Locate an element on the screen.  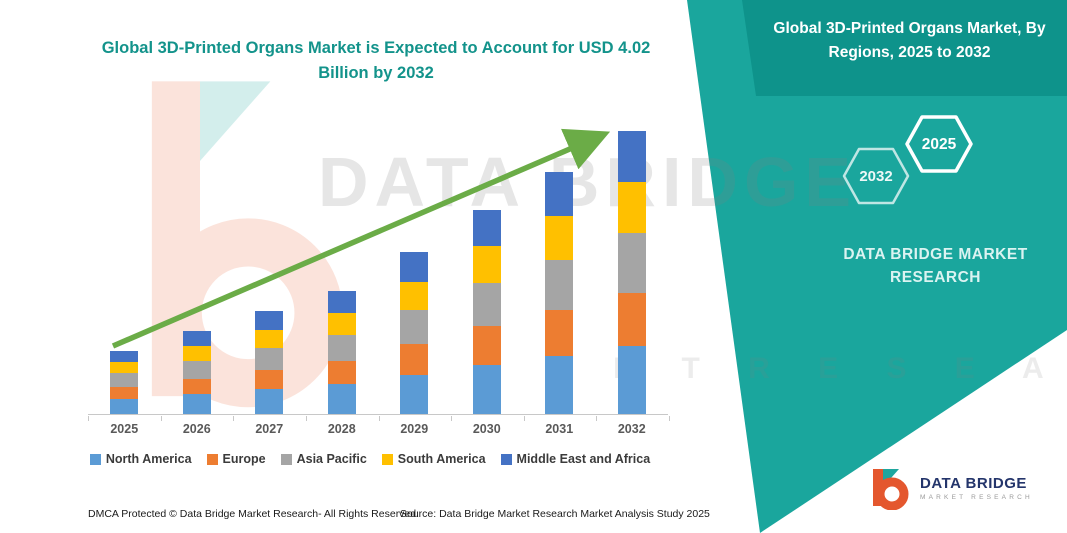
stacked-bar-2025 is located at coordinates (124, 382).